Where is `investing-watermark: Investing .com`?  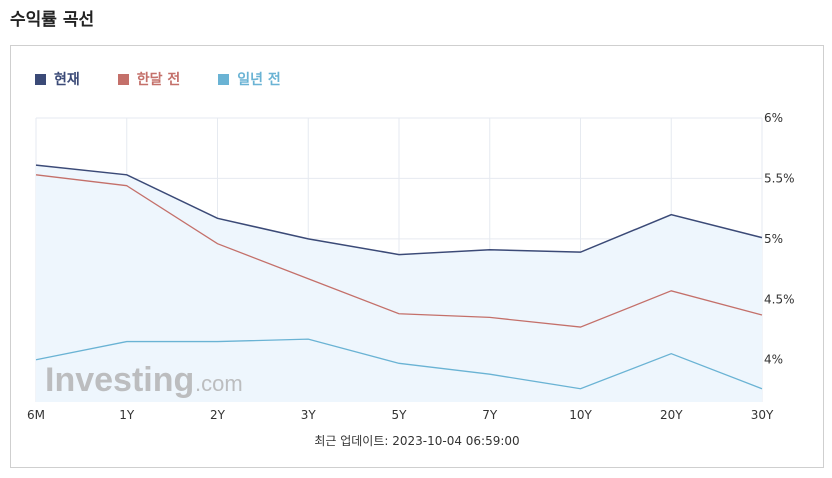
investing-watermark: Investing .com is located at coordinates (144, 380).